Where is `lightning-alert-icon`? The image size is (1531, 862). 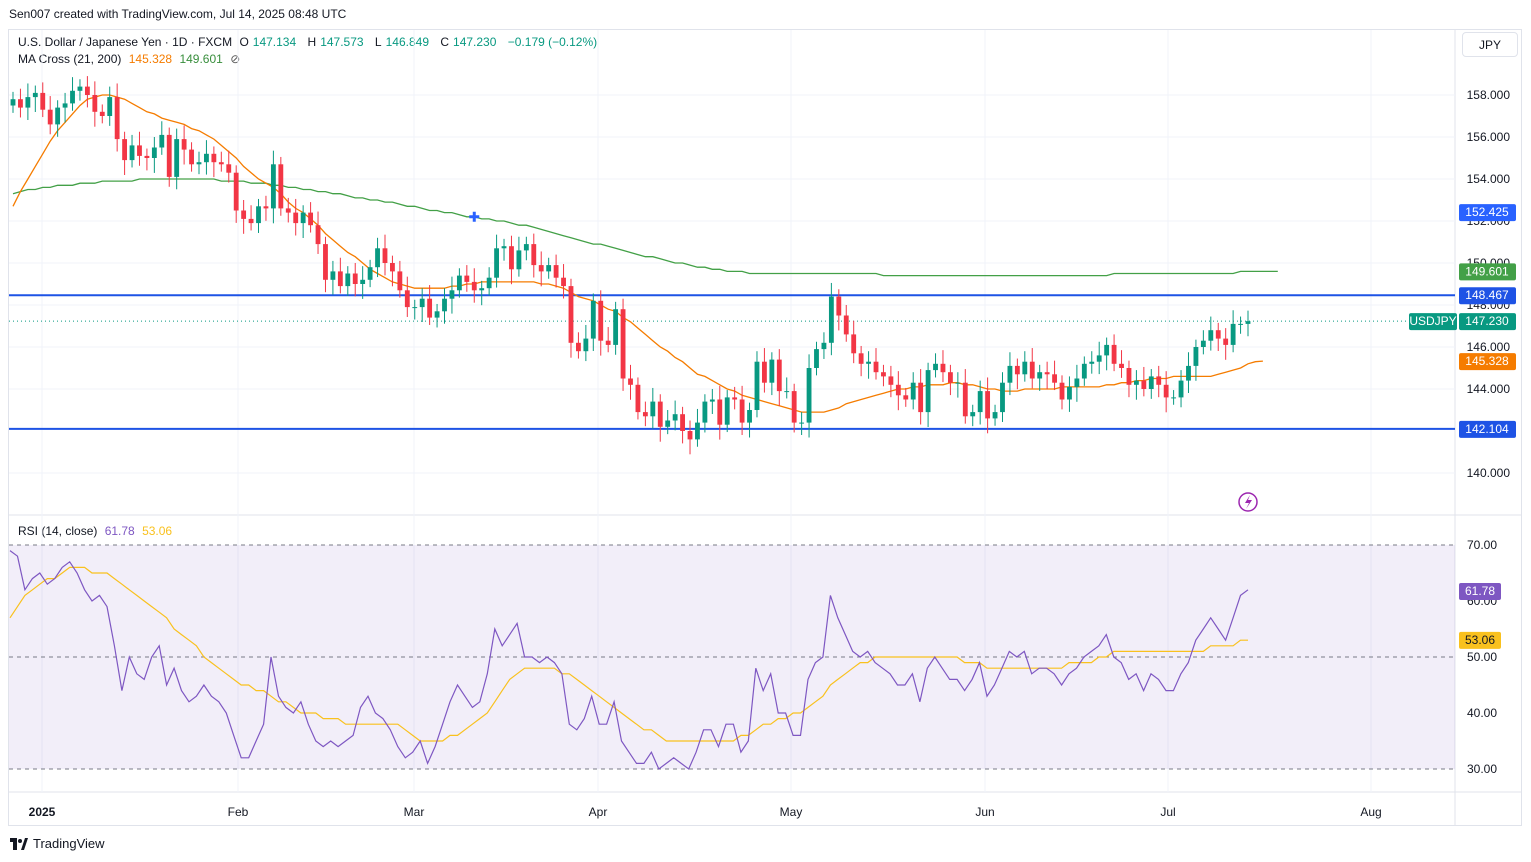
lightning-alert-icon is located at coordinates (1248, 502).